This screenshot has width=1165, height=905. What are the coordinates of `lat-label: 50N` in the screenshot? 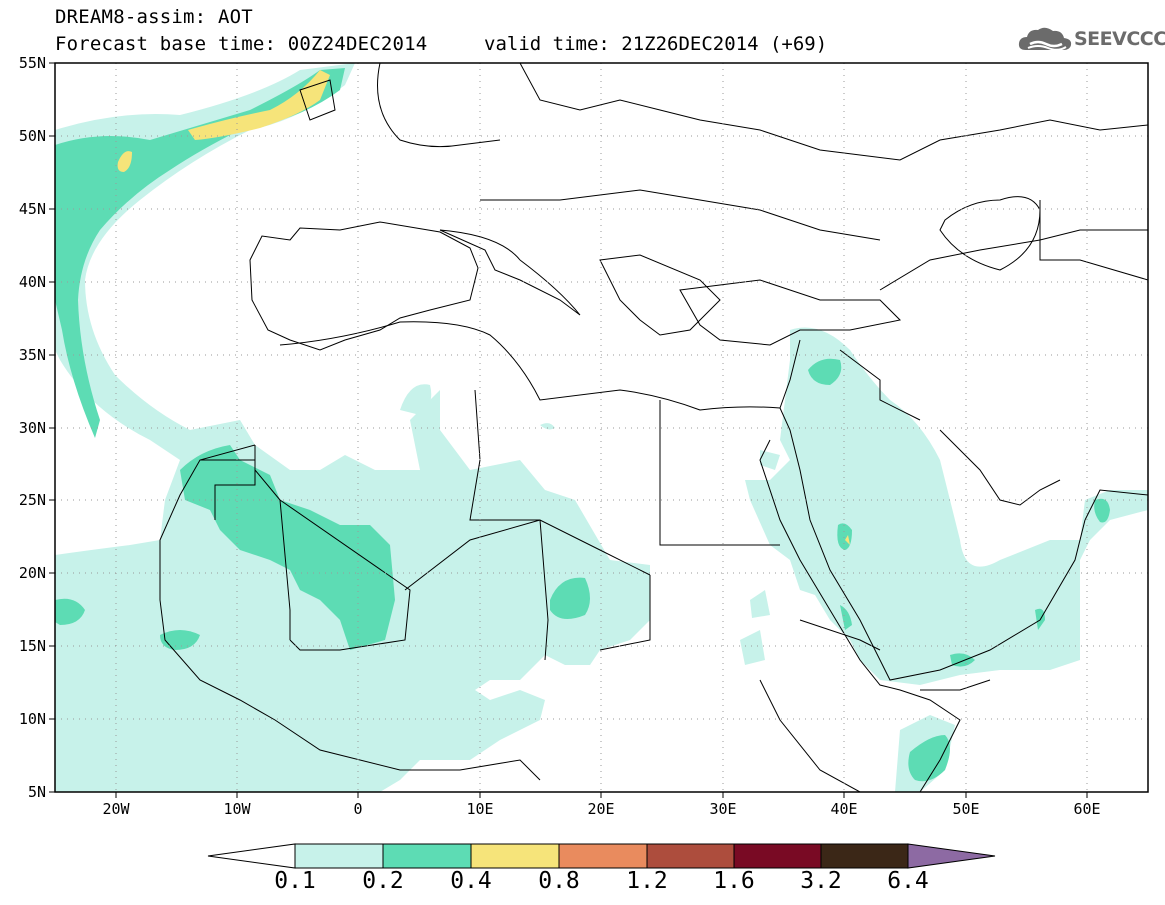 It's located at (32, 136).